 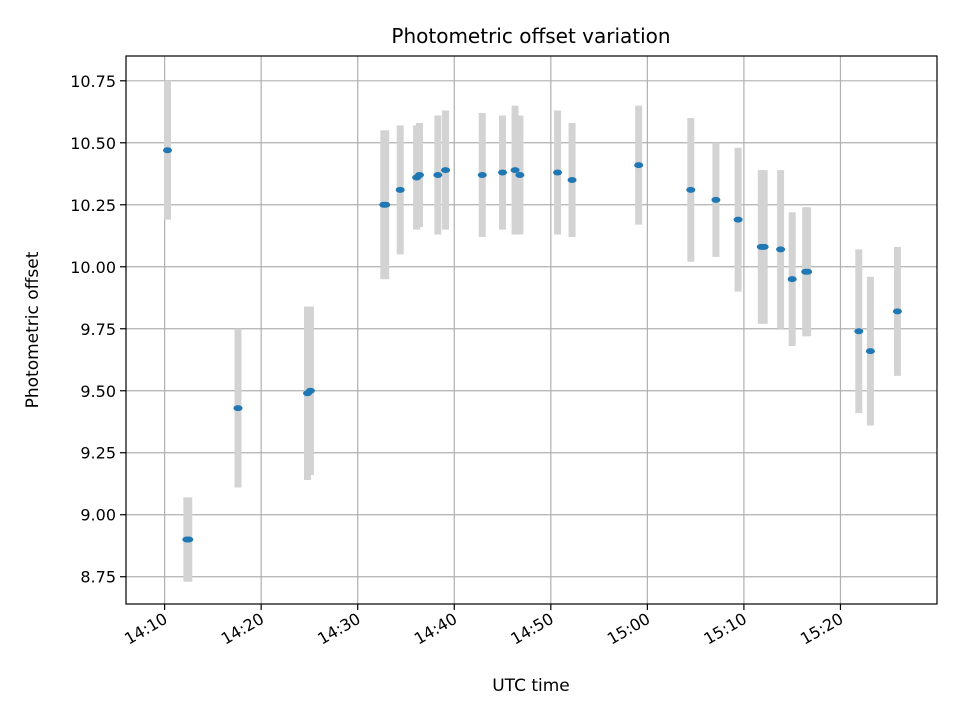 I want to click on y-axis-title: Photometric offset, so click(x=33, y=329).